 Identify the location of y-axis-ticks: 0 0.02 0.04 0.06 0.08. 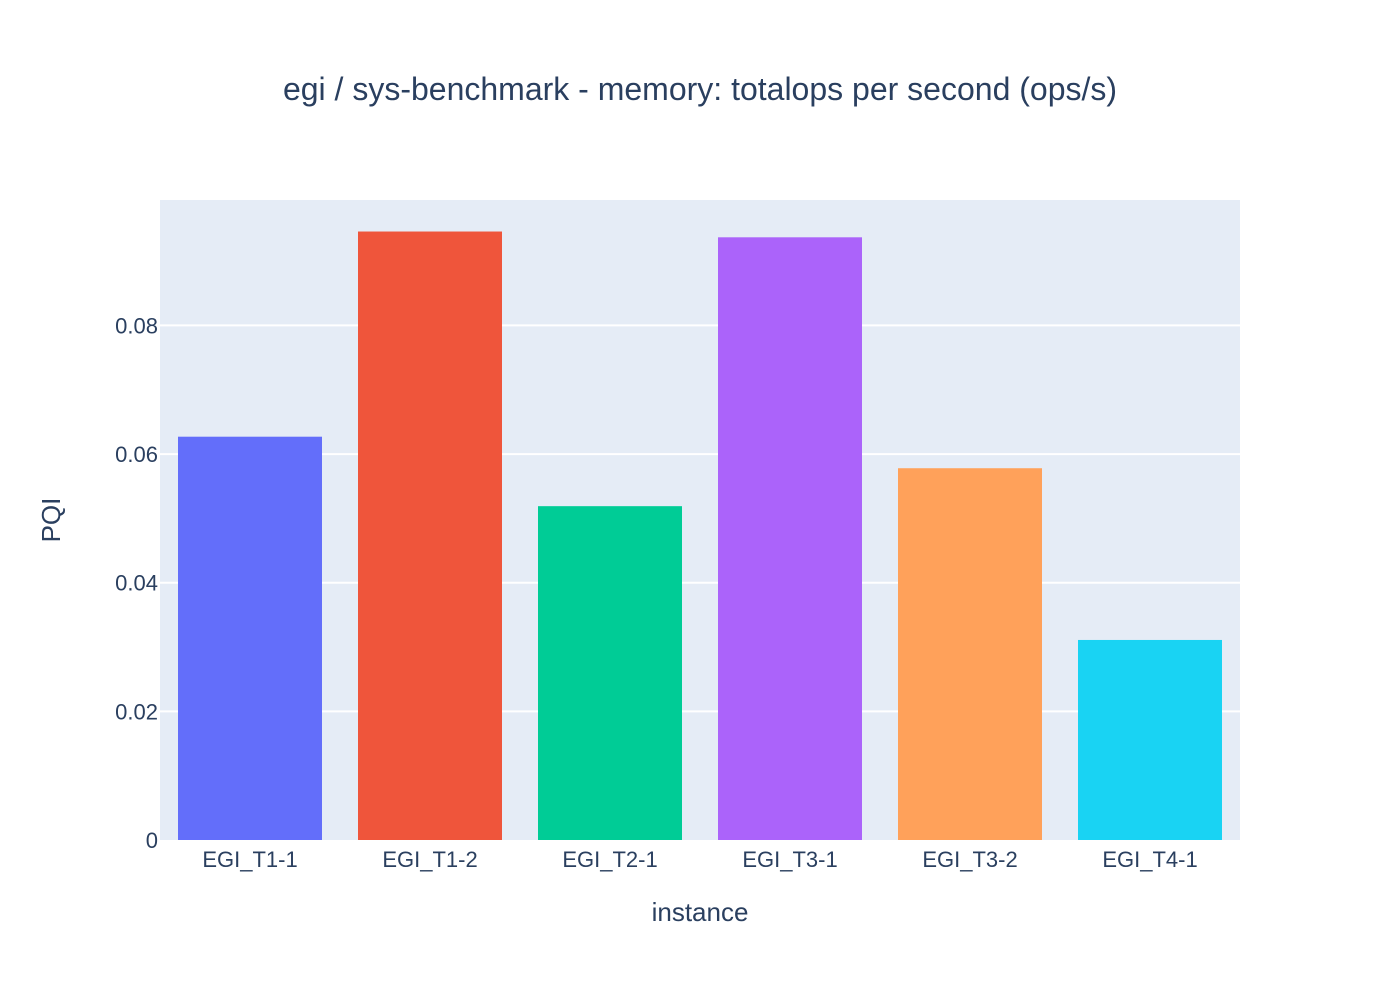
(136, 583).